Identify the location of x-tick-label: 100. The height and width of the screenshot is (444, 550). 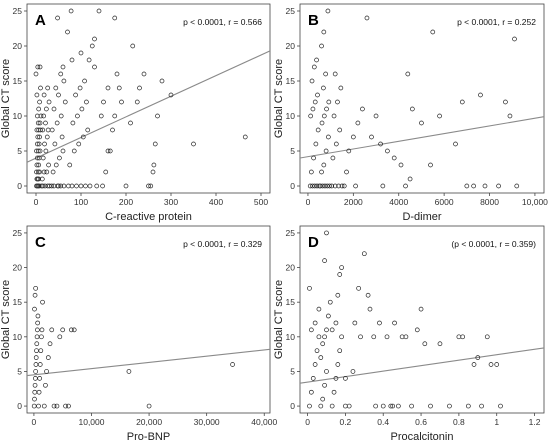
(81, 202).